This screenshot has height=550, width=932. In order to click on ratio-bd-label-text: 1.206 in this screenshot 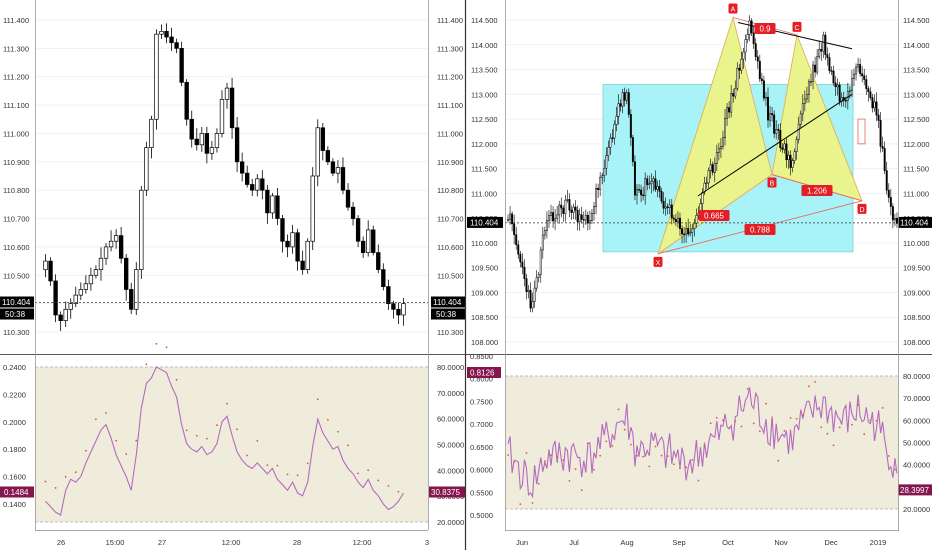, I will do `click(817, 191)`.